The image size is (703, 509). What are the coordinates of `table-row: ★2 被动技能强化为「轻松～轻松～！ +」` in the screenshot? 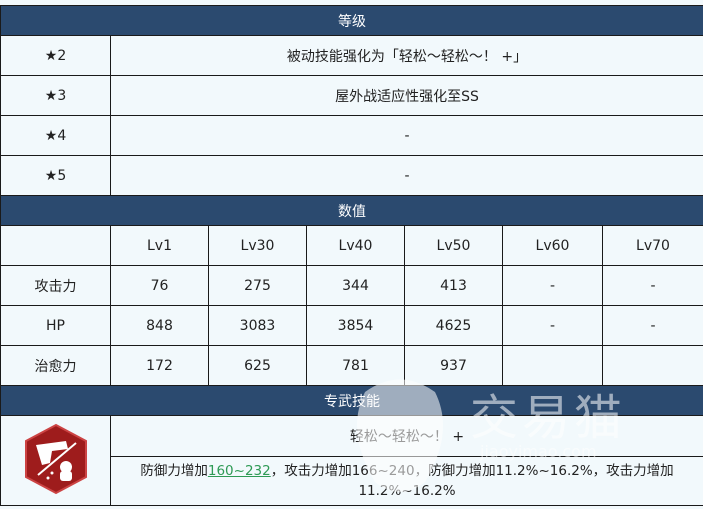 It's located at (351, 55).